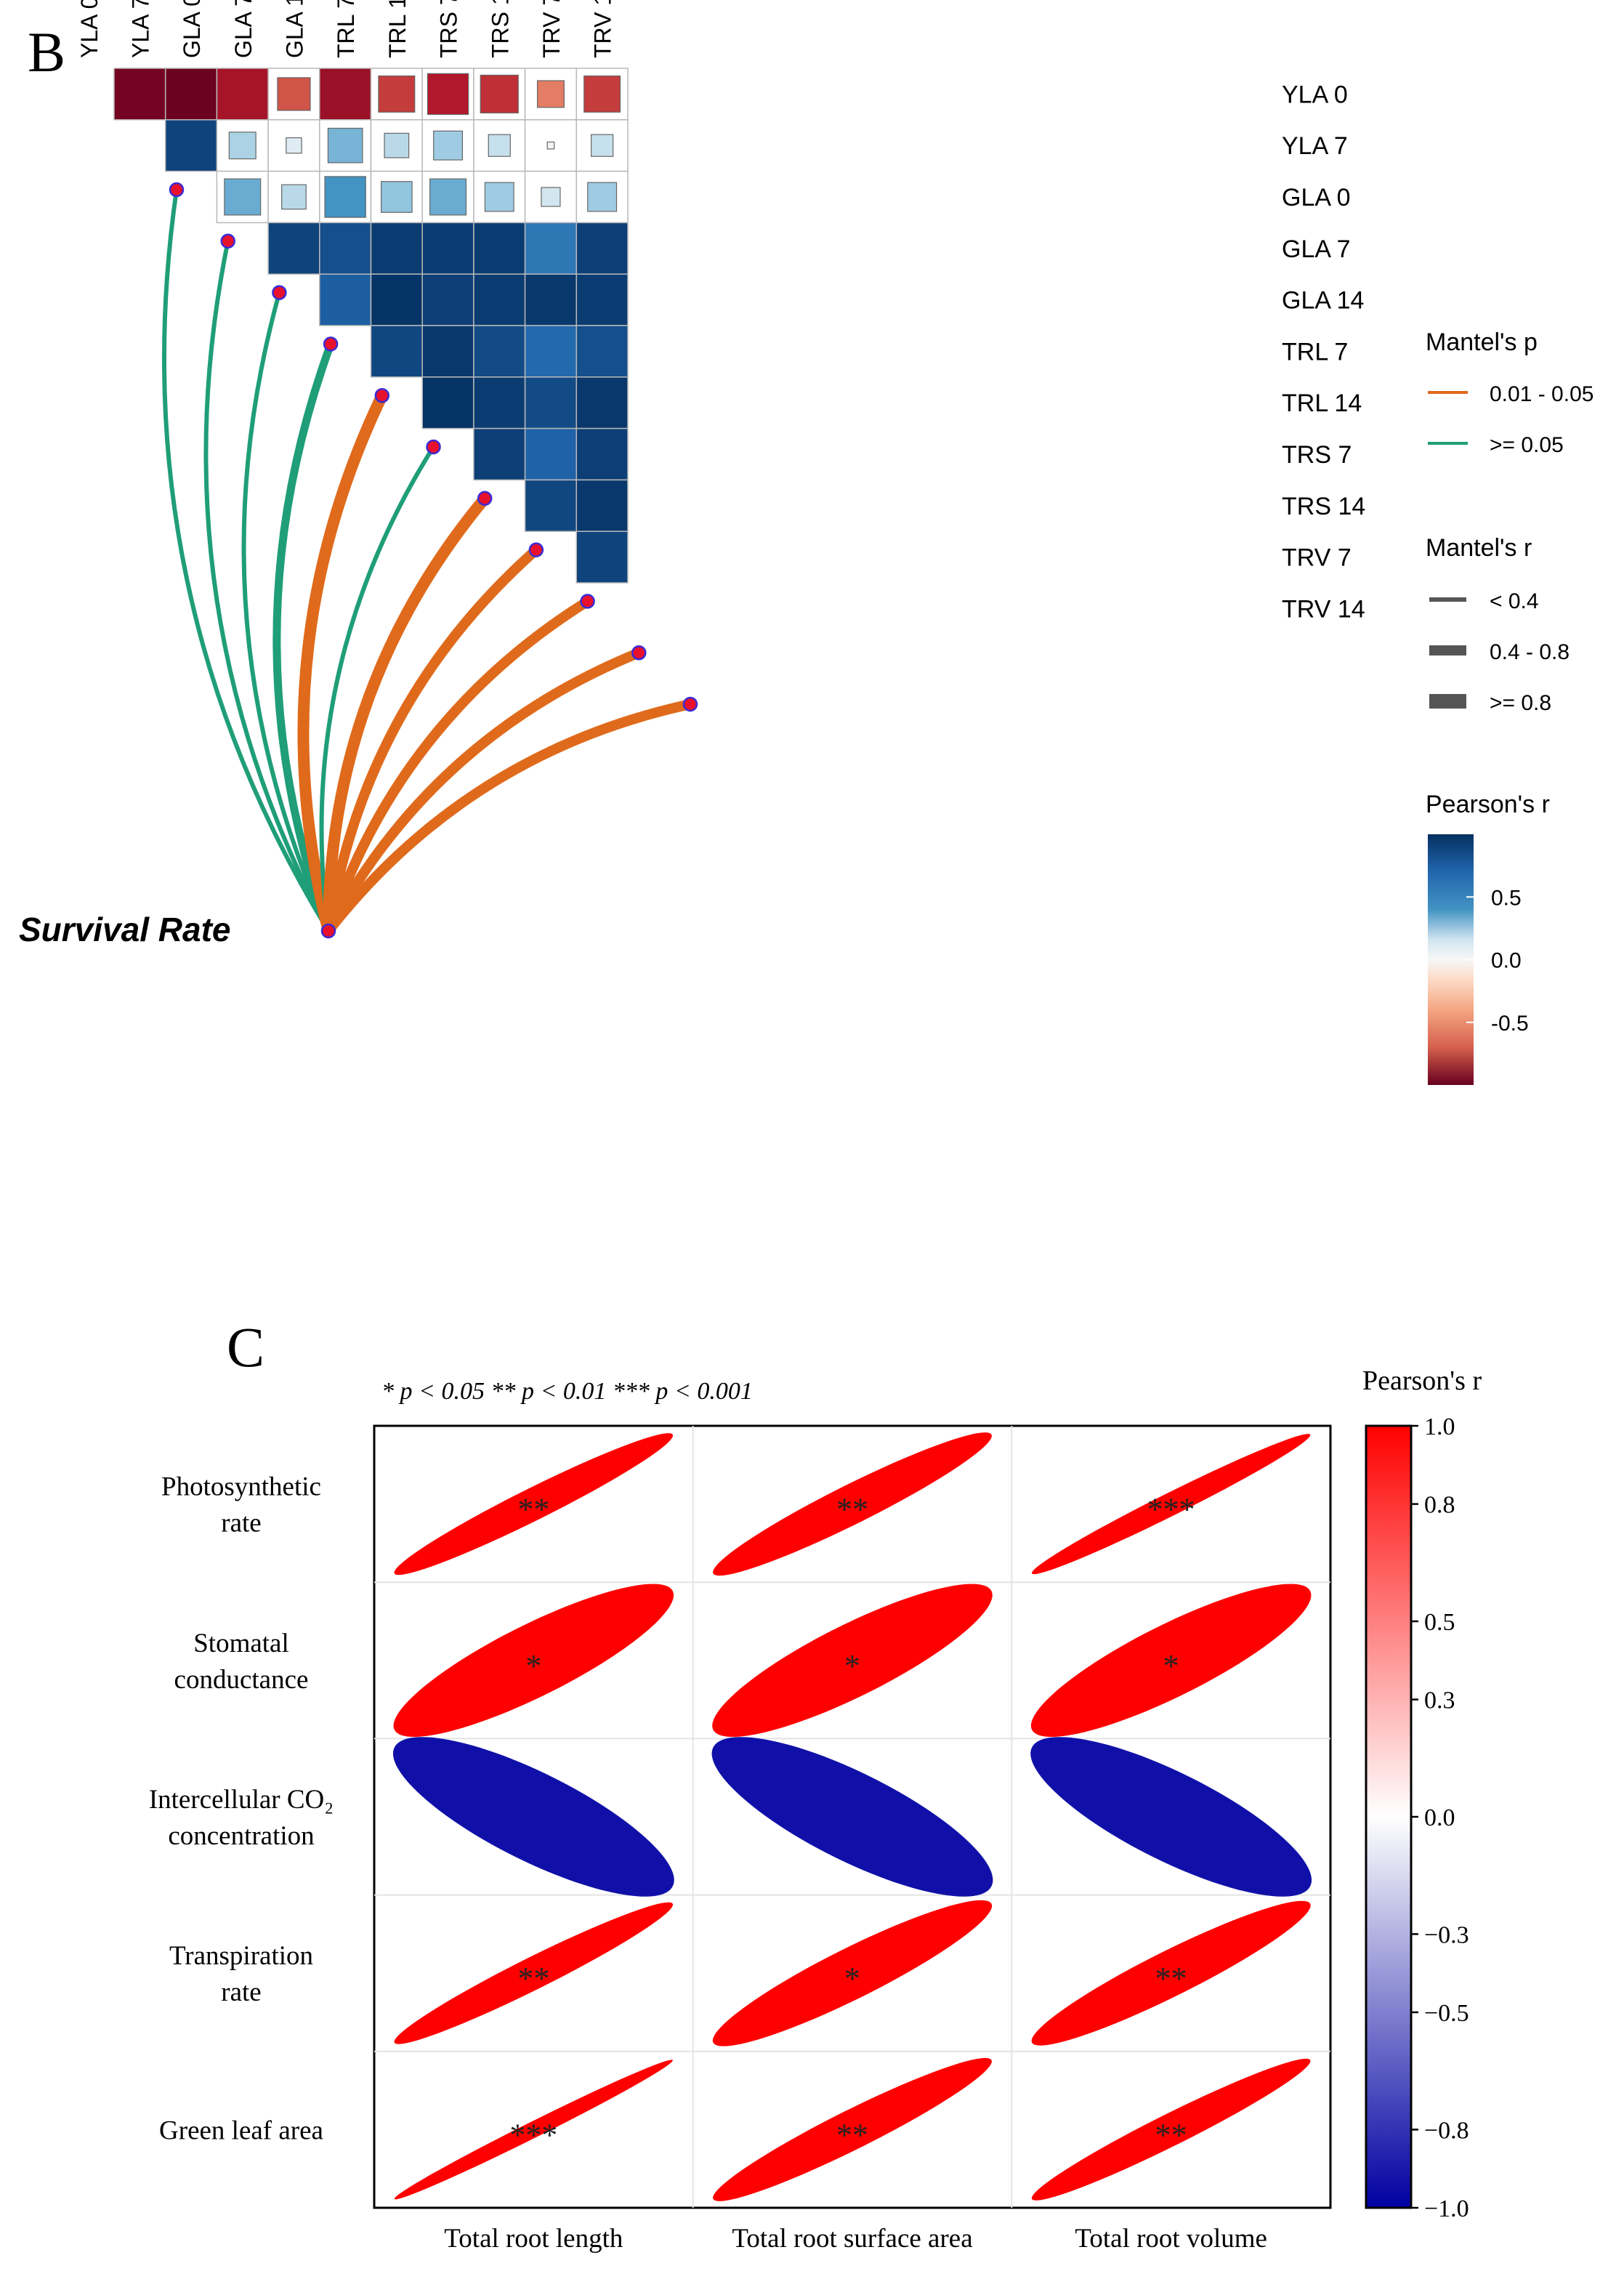 The width and height of the screenshot is (1624, 2271). Describe the element at coordinates (550, 145) in the screenshot. I see `cell-mark-YLA7-TRV7` at that location.